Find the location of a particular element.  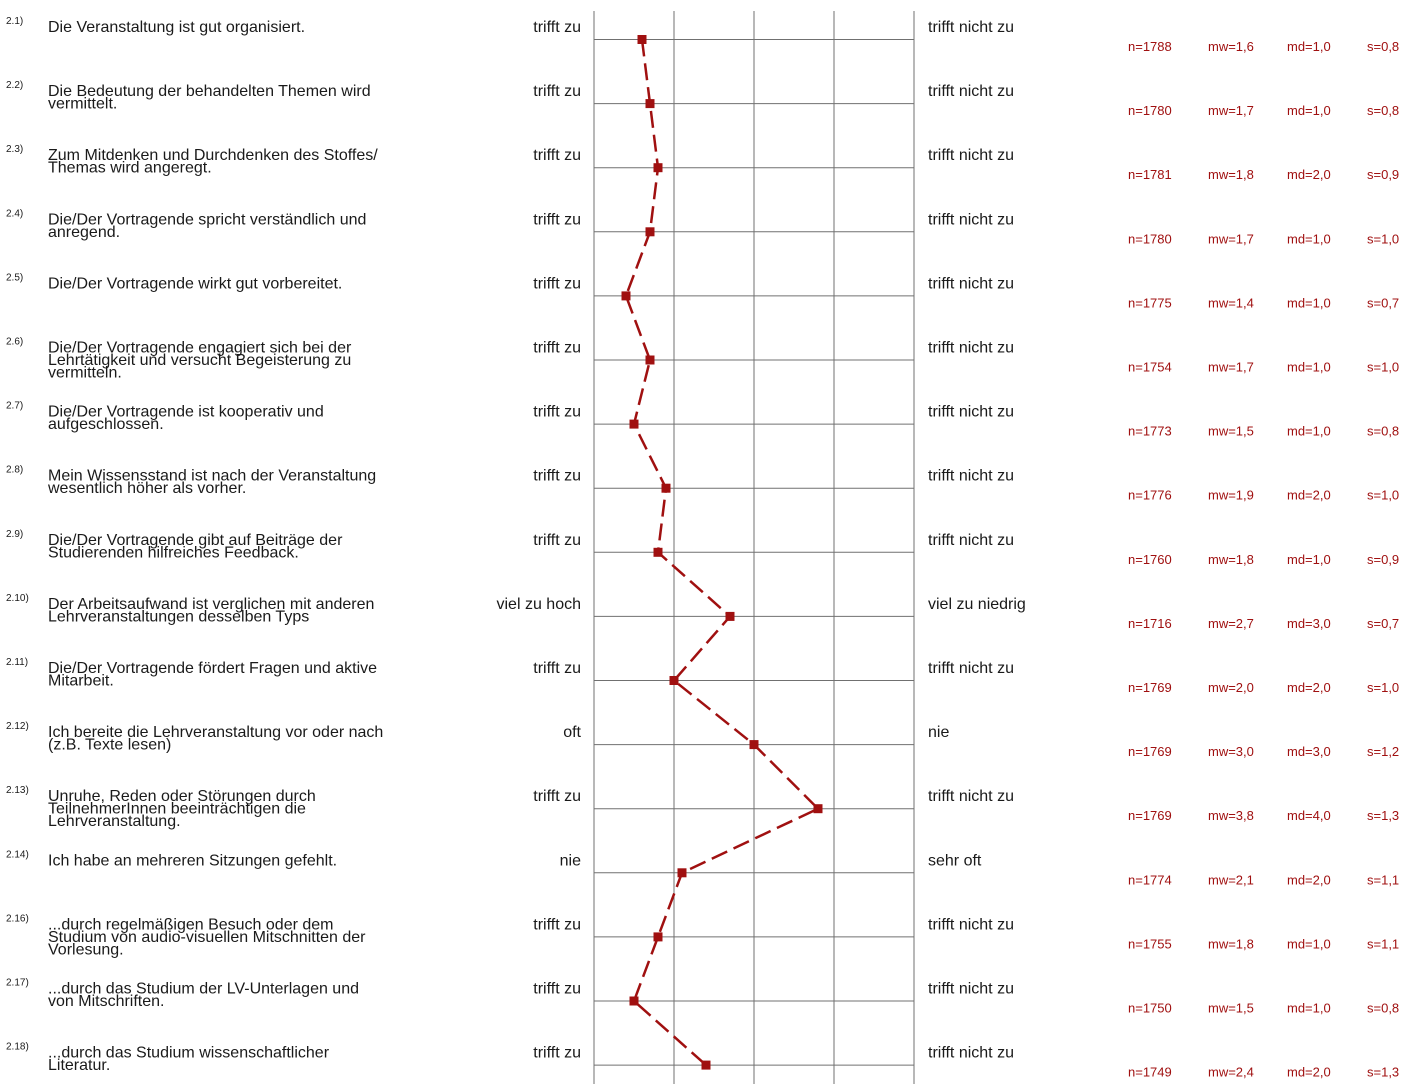

right-anchor-label: nie is located at coordinates (938, 732).